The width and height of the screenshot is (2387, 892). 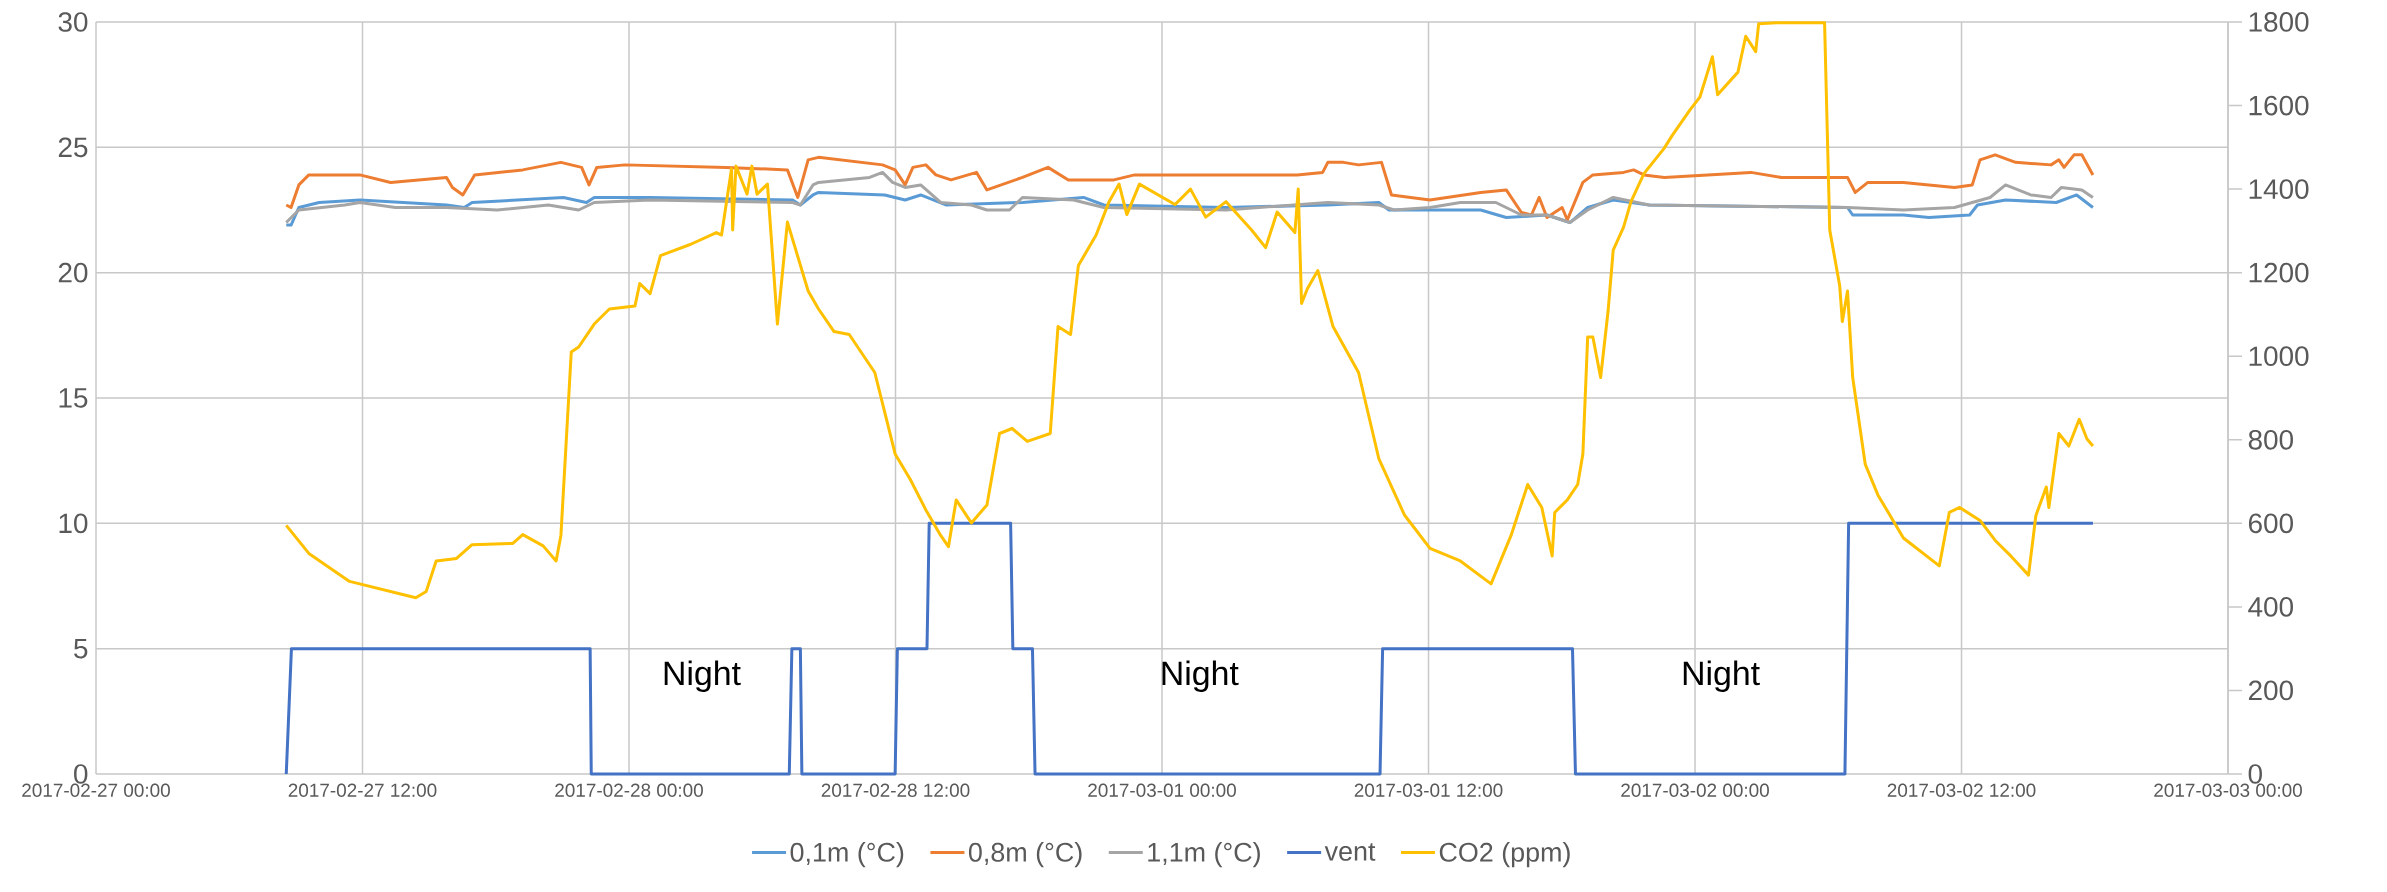 I want to click on x-tick-label: 2017-03-01 00:00, so click(x=1162, y=790).